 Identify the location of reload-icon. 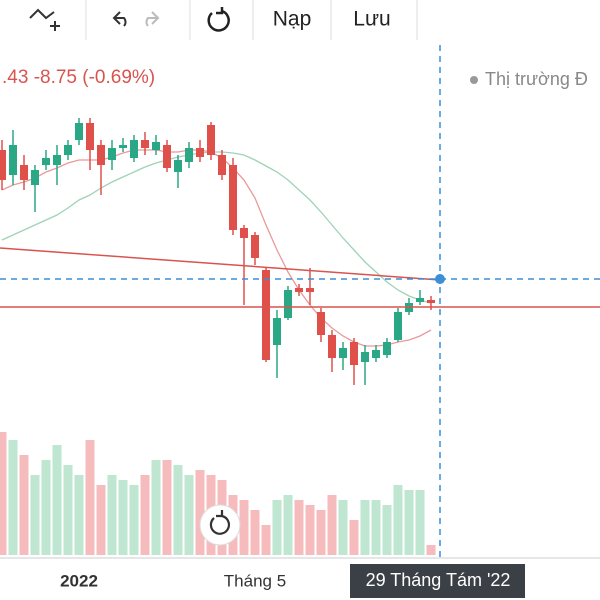
(220, 522).